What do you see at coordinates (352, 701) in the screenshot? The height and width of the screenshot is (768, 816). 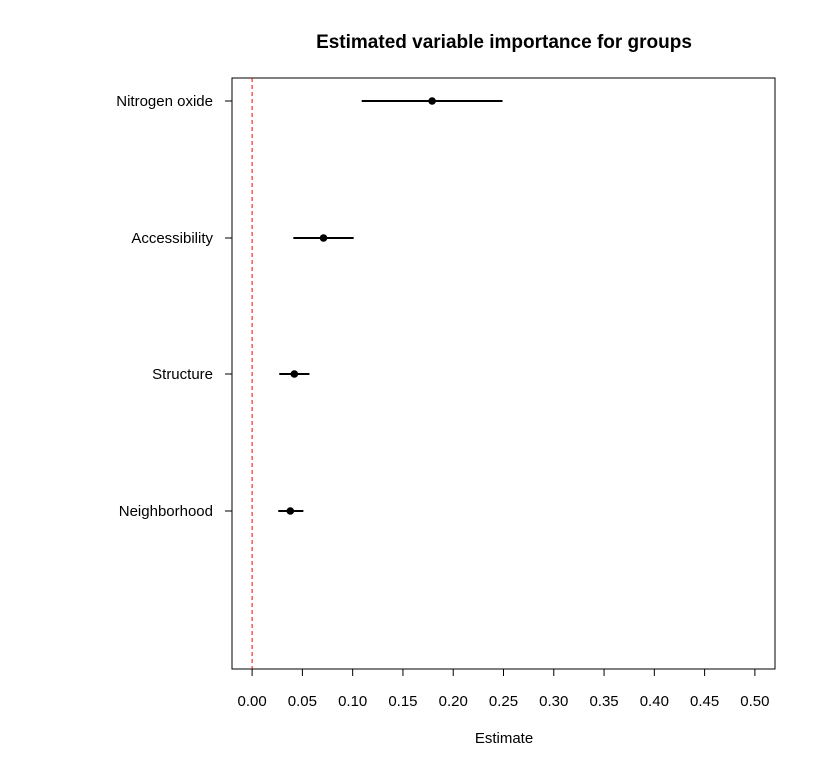 I see `x-tick-label: 0.10` at bounding box center [352, 701].